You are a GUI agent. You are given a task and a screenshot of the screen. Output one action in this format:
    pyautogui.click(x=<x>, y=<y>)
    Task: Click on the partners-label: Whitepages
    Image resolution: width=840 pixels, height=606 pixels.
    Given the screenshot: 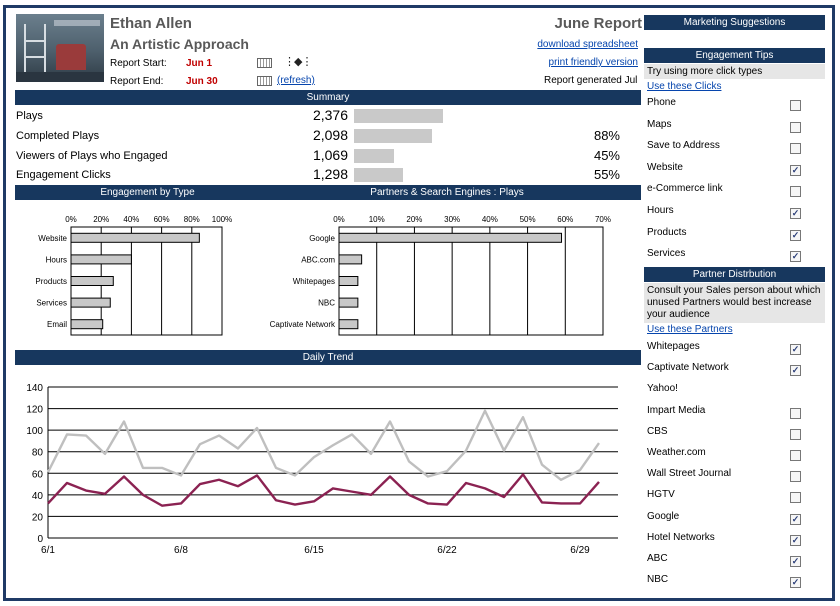 What is the action you would take?
    pyautogui.click(x=673, y=346)
    